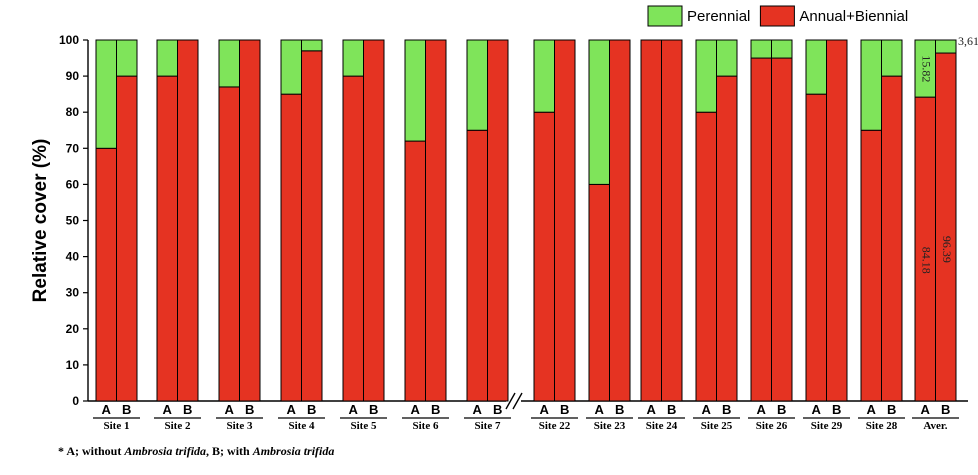  Describe the element at coordinates (73, 329) in the screenshot. I see `y-tick-label: 20` at that location.